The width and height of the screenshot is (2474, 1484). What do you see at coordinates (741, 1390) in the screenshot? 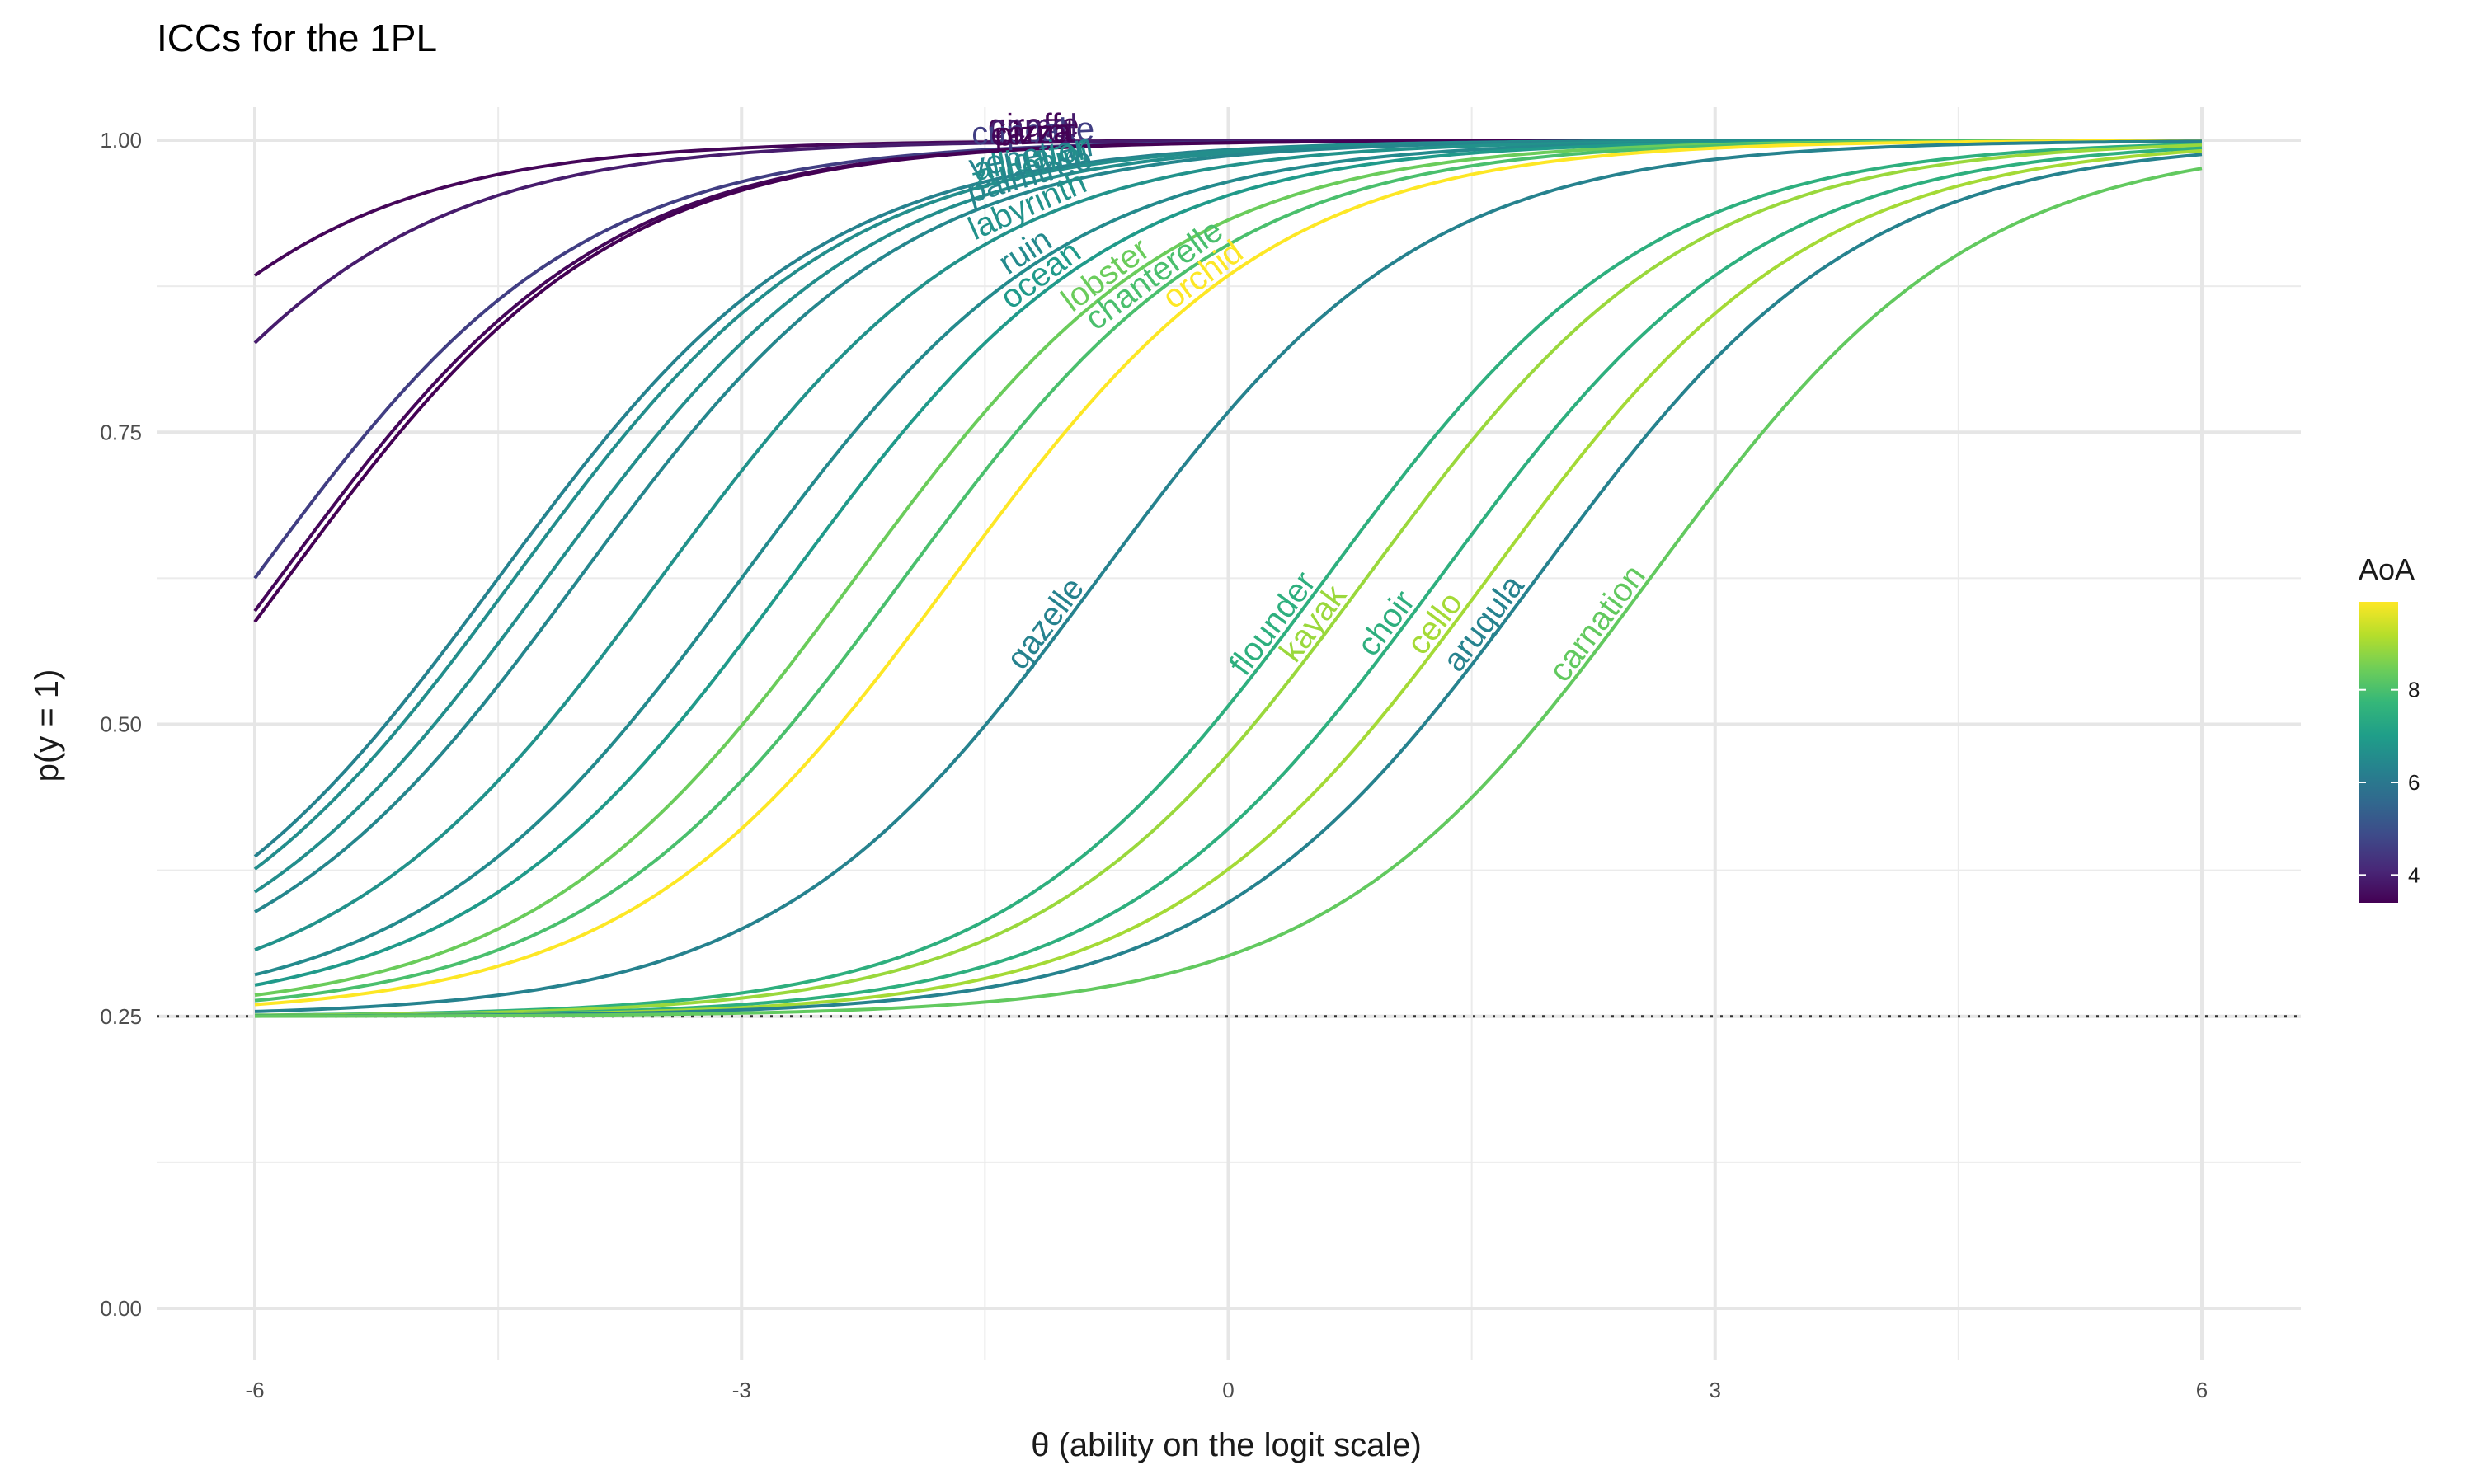
I see `x-tick-label: -3` at bounding box center [741, 1390].